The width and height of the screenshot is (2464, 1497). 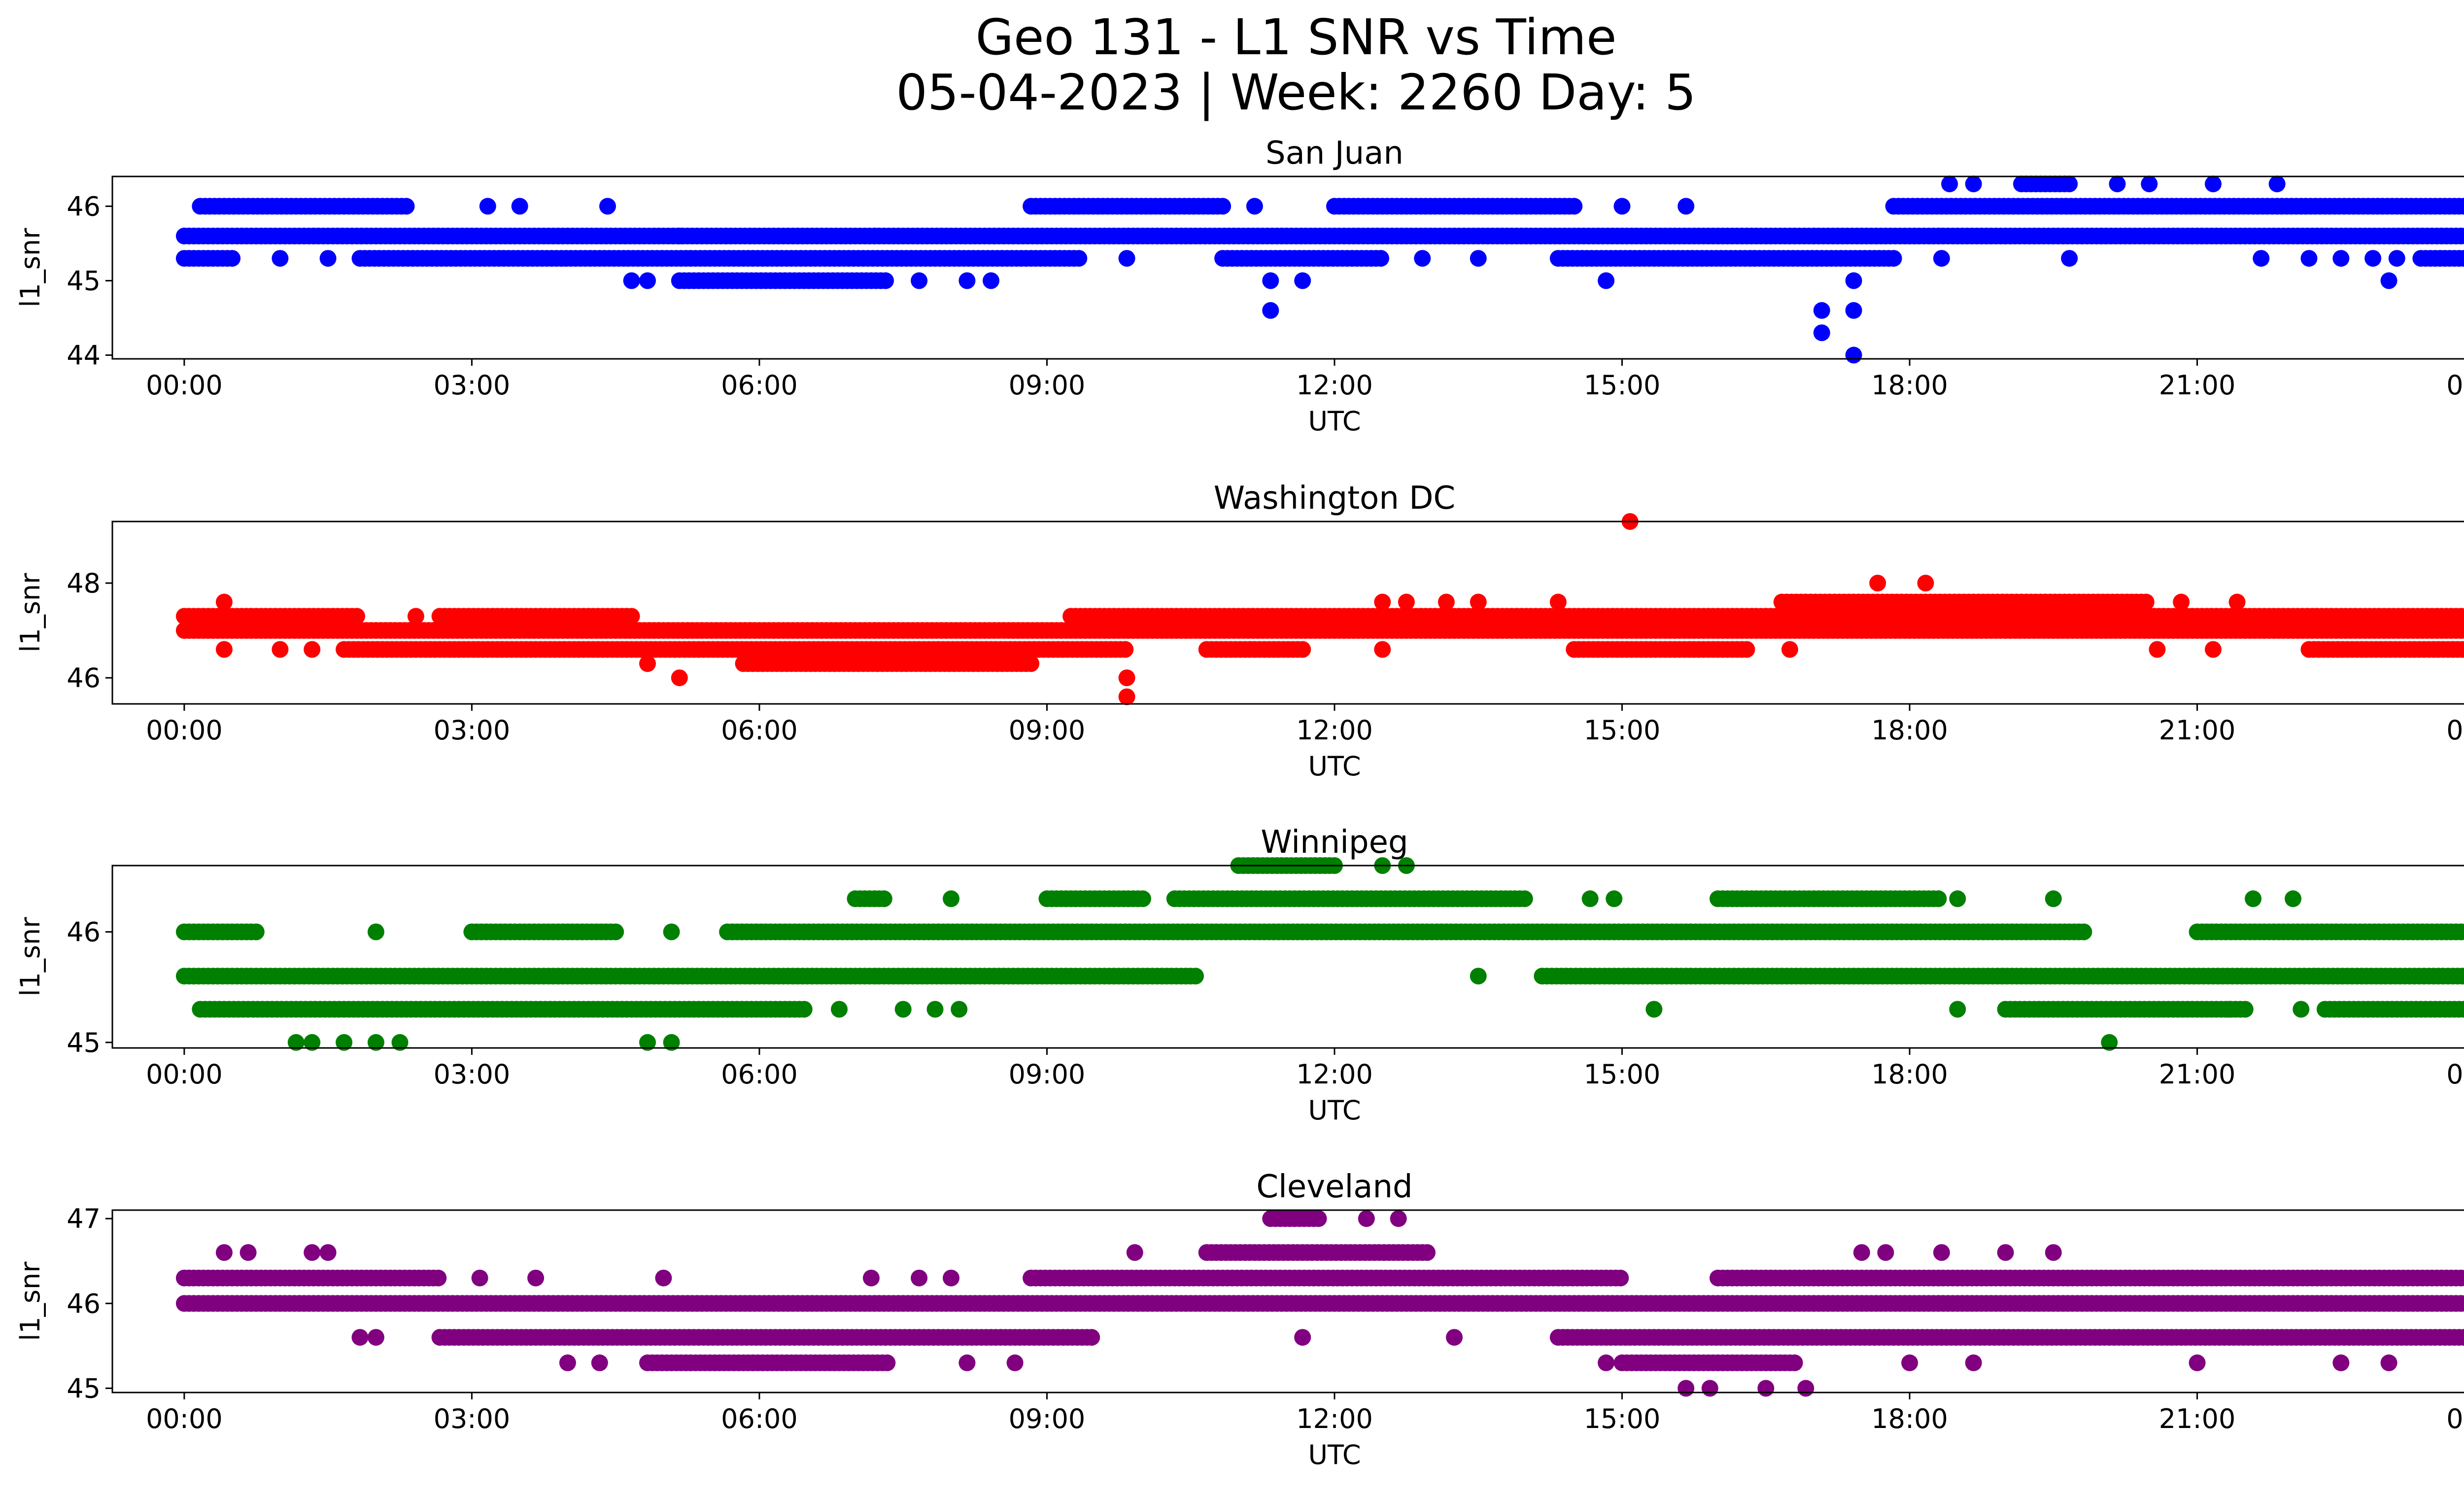 I want to click on figure-title-line1: Geo 131 - L1 SNR vs Time, so click(x=1296, y=37).